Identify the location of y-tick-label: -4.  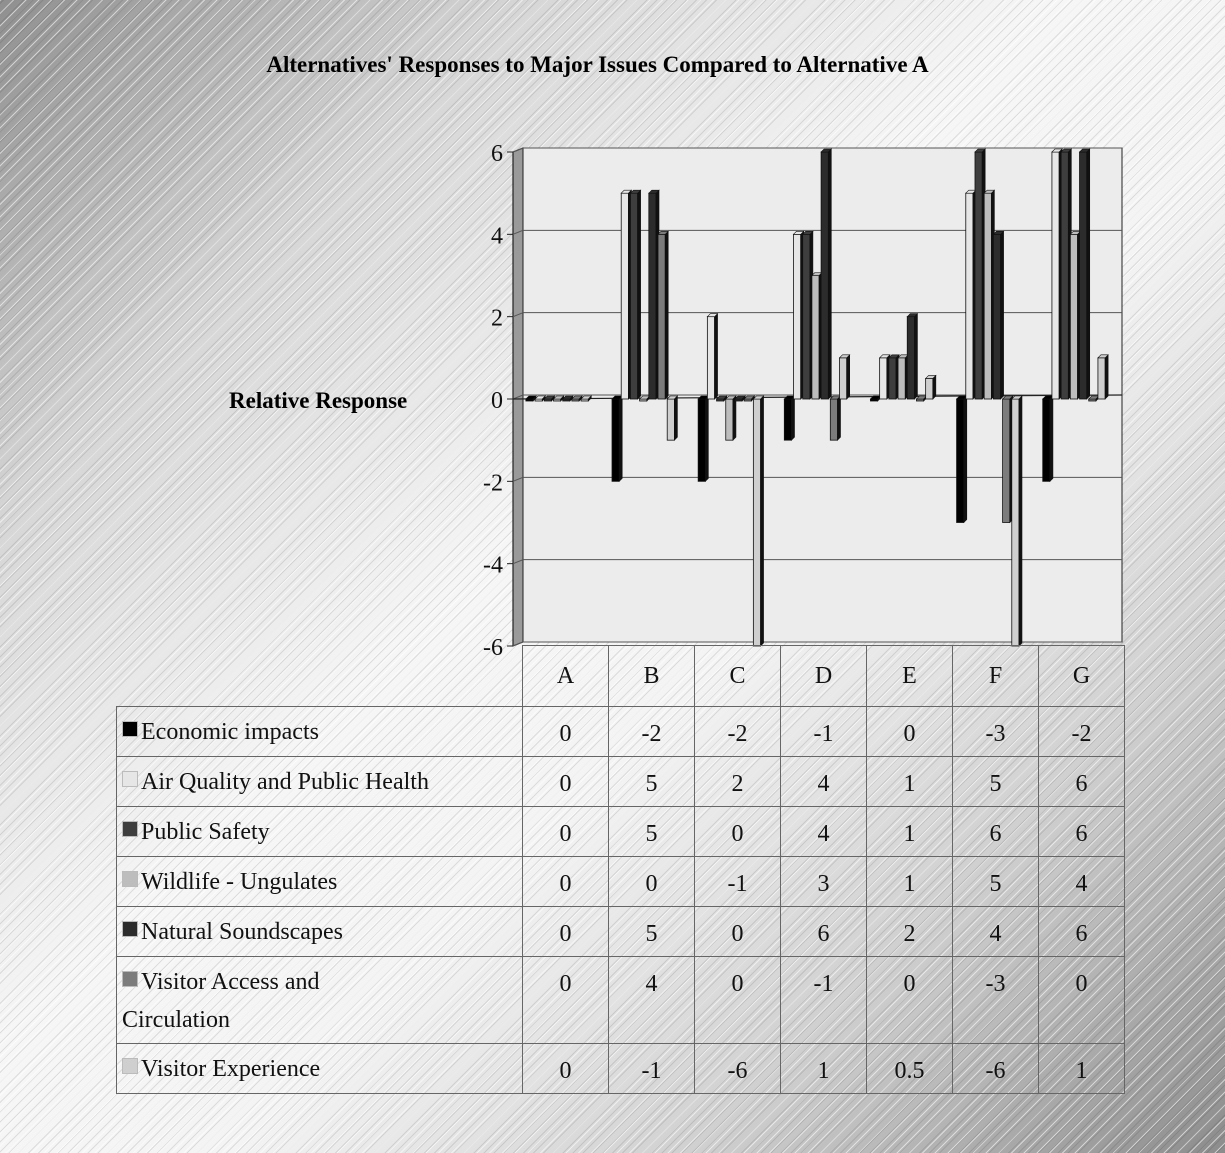
(493, 566).